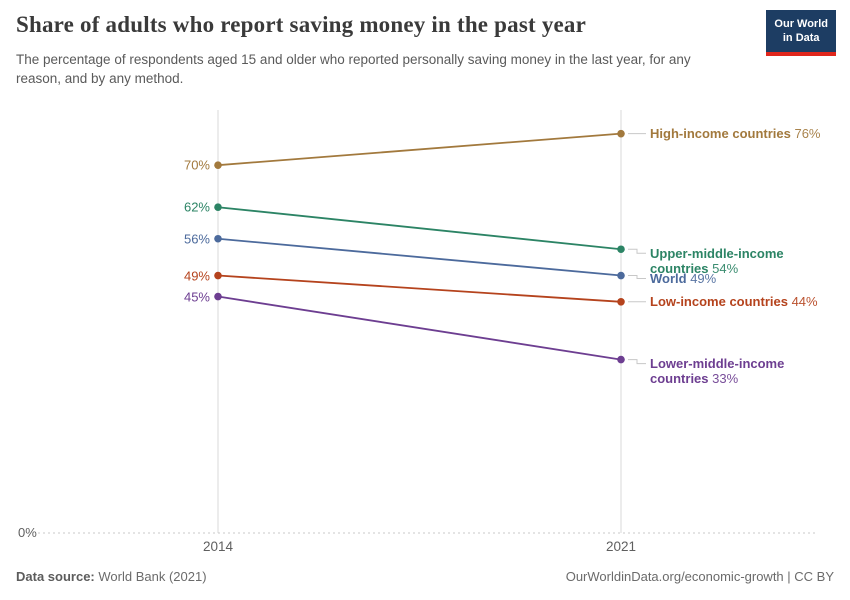 Image resolution: width=850 pixels, height=600 pixels. Describe the element at coordinates (621, 546) in the screenshot. I see `x-axis-label-2021: 2021` at that location.